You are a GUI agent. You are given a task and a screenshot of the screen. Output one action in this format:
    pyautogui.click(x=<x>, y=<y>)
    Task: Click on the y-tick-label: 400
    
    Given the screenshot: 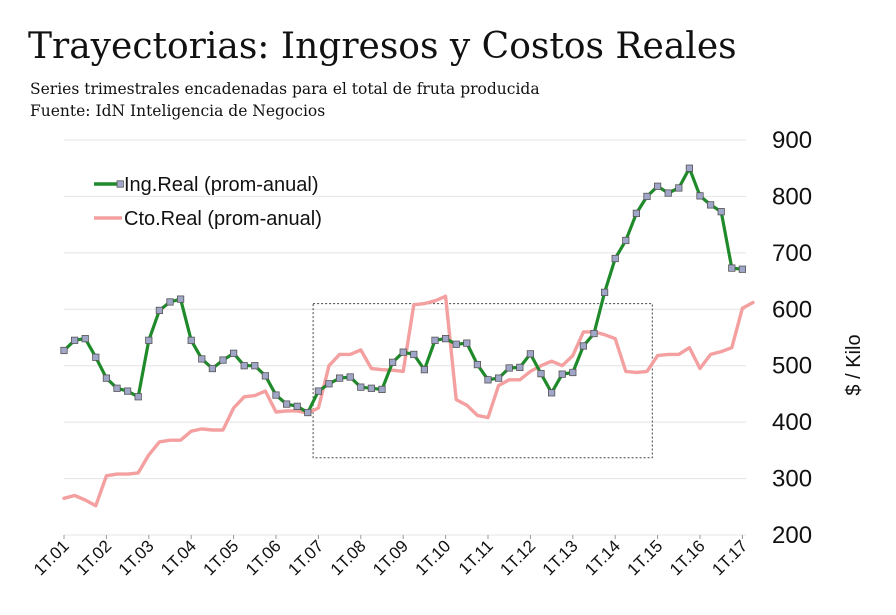 What is the action you would take?
    pyautogui.click(x=792, y=422)
    